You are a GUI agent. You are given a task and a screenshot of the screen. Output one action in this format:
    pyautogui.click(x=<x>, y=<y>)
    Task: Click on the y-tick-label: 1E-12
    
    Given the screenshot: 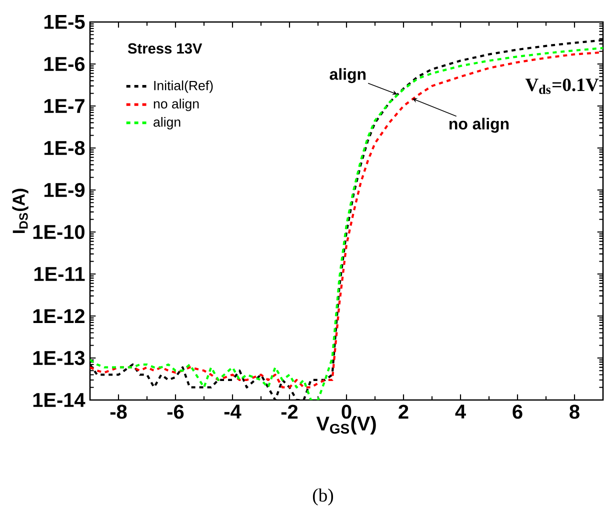 What is the action you would take?
    pyautogui.click(x=58, y=316)
    